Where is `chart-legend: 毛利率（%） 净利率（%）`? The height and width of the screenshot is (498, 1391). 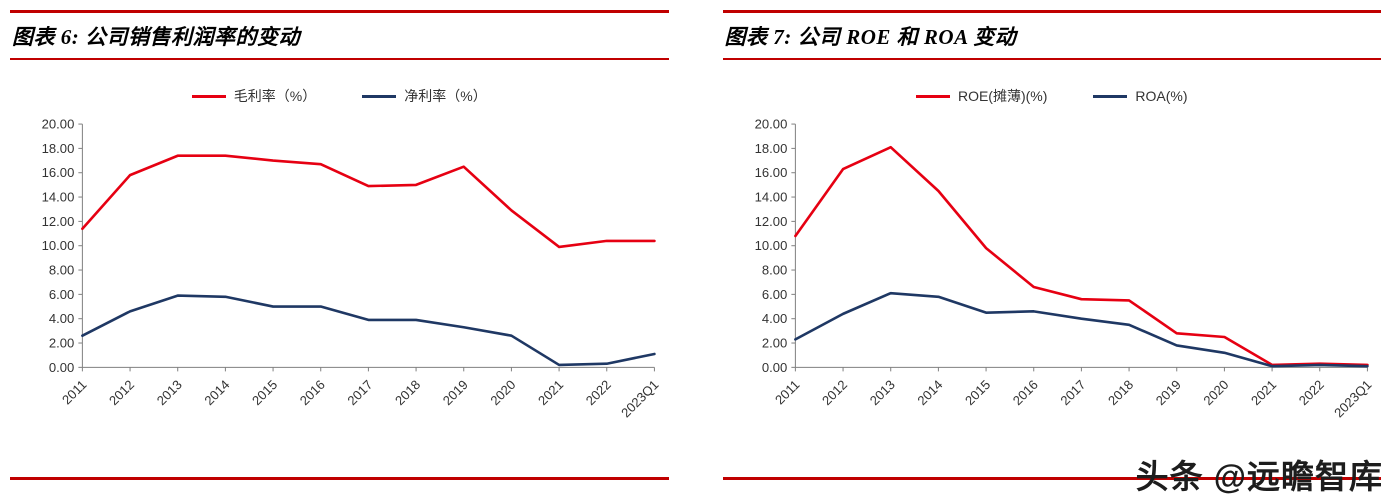
chart-legend: 毛利率（%） 净利率（%） is located at coordinates (339, 96).